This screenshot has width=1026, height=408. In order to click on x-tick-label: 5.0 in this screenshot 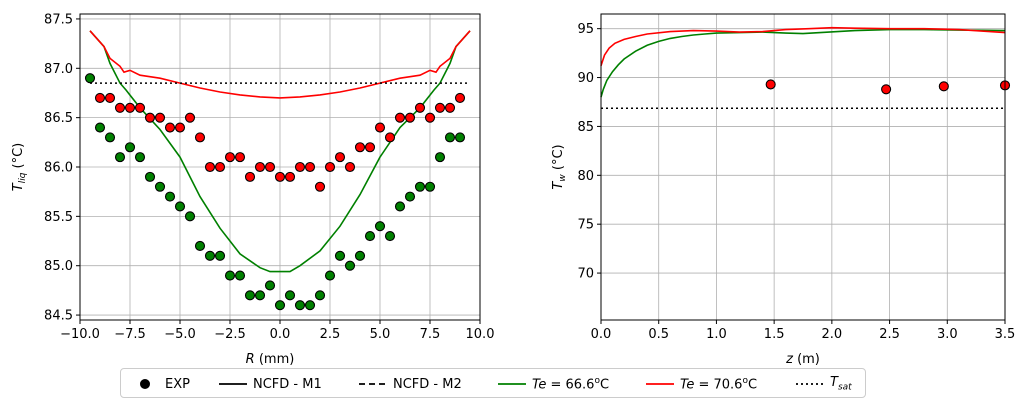, I will do `click(380, 334)`.